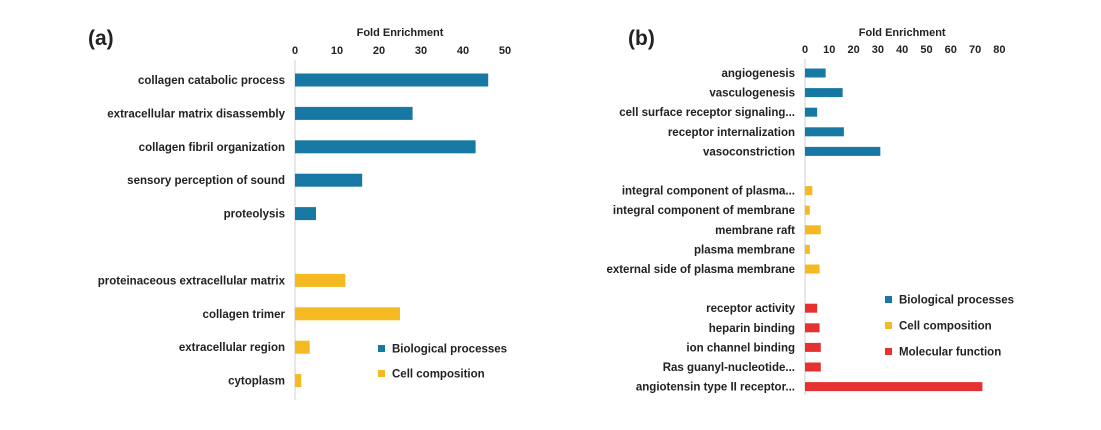 This screenshot has height=430, width=1101. Describe the element at coordinates (192, 281) in the screenshot. I see `chart-1-category-label-s2-1: proteinaceous extracellular matrix` at that location.